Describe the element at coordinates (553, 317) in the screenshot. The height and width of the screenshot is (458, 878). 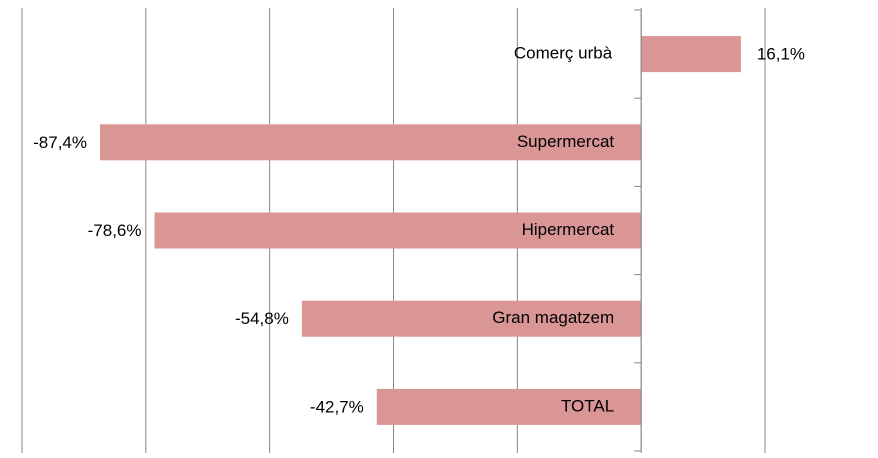
I see `category-label: Gran magatzem` at that location.